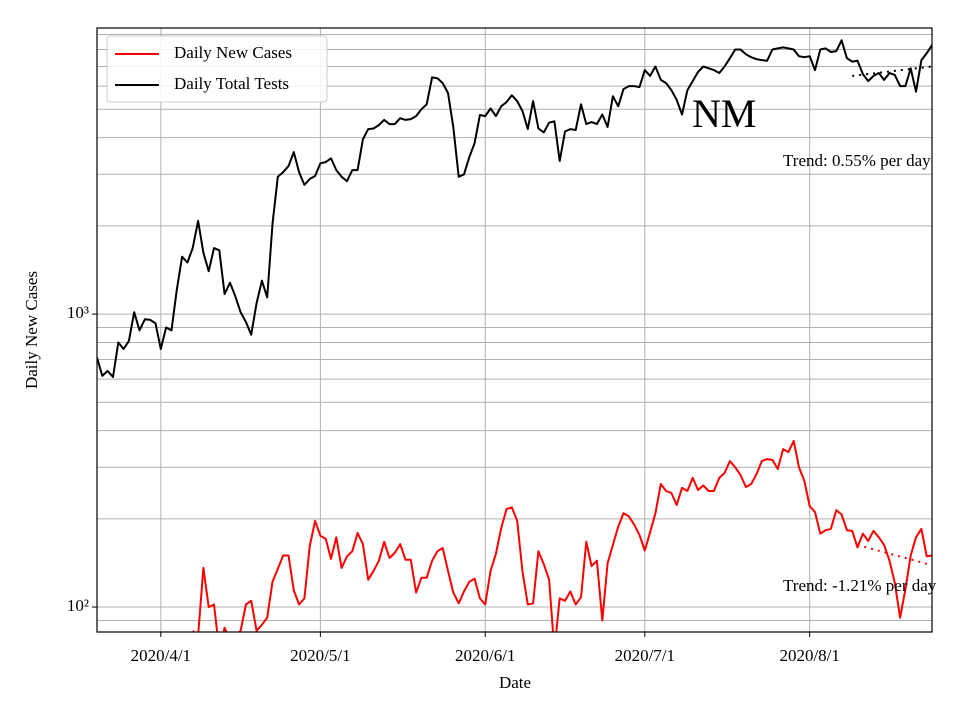  I want to click on y-tick-label: 10², so click(78, 605).